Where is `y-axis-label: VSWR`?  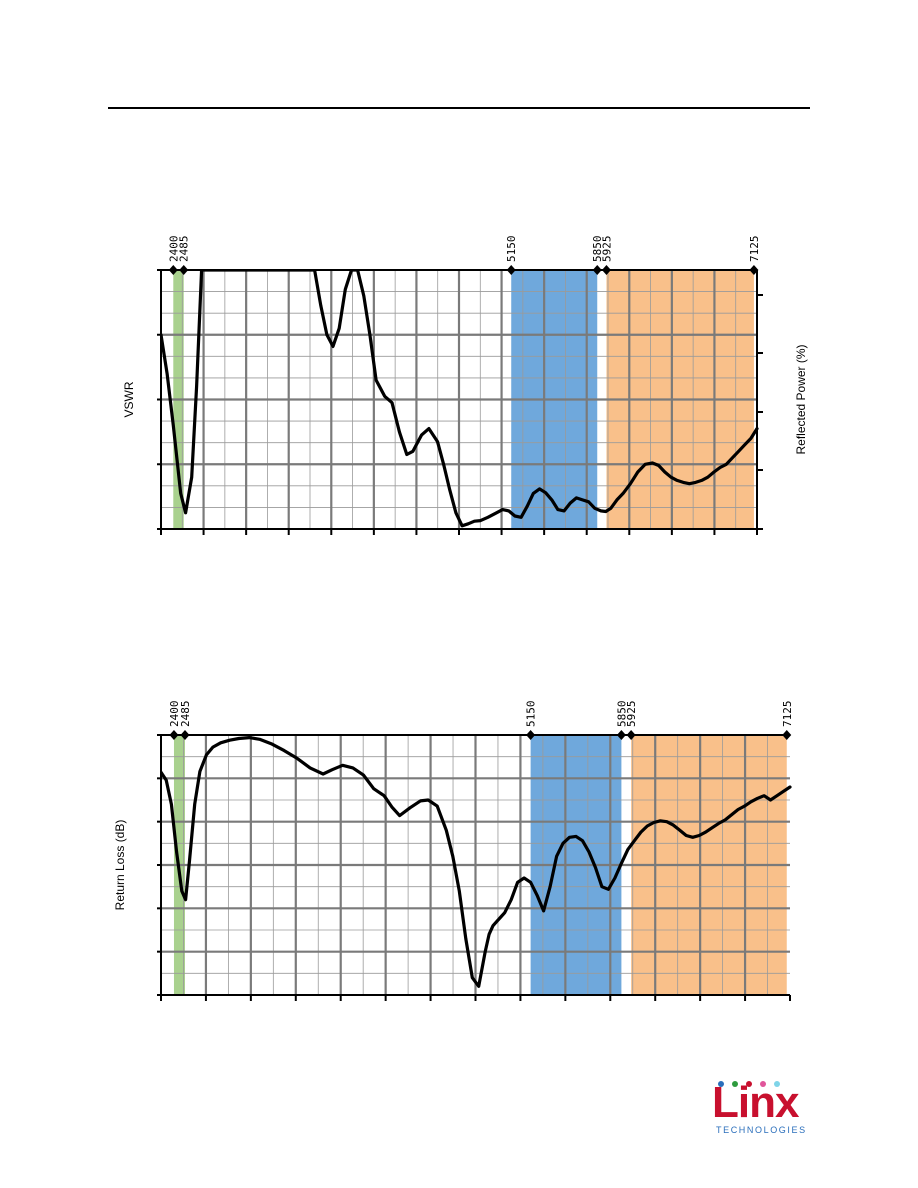
y-axis-label: VSWR is located at coordinates (129, 399).